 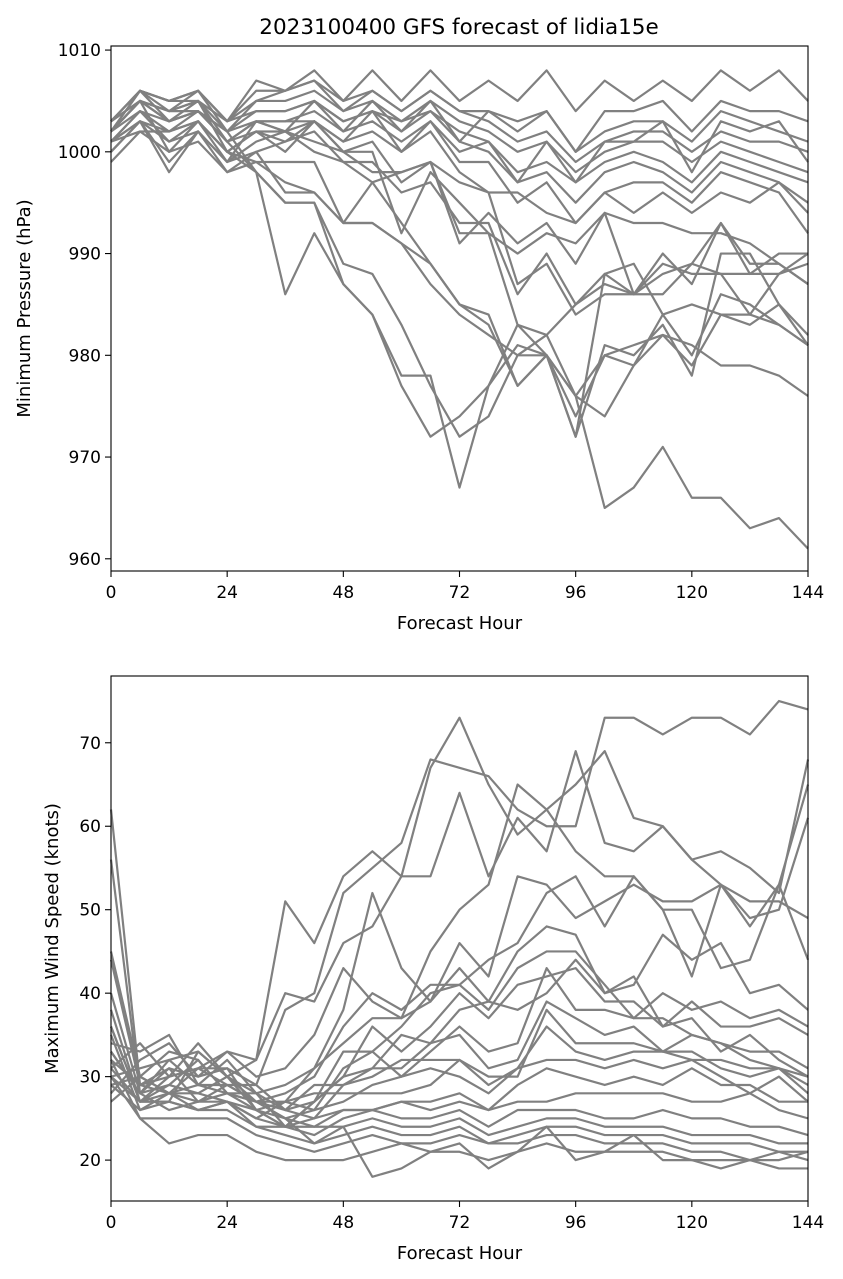 I want to click on pressure-y-tick-label: 960, so click(x=85, y=560).